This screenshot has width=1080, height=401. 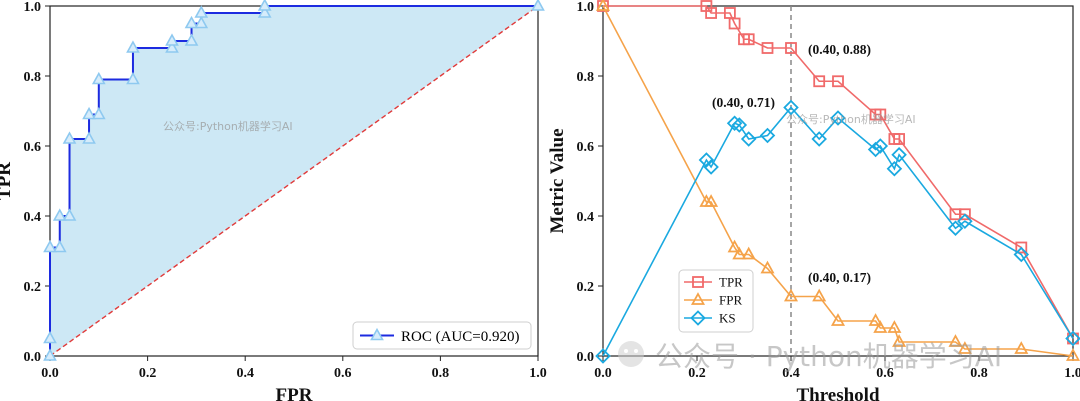 I want to click on roc-x-tick-label: 1.0, so click(x=538, y=373).